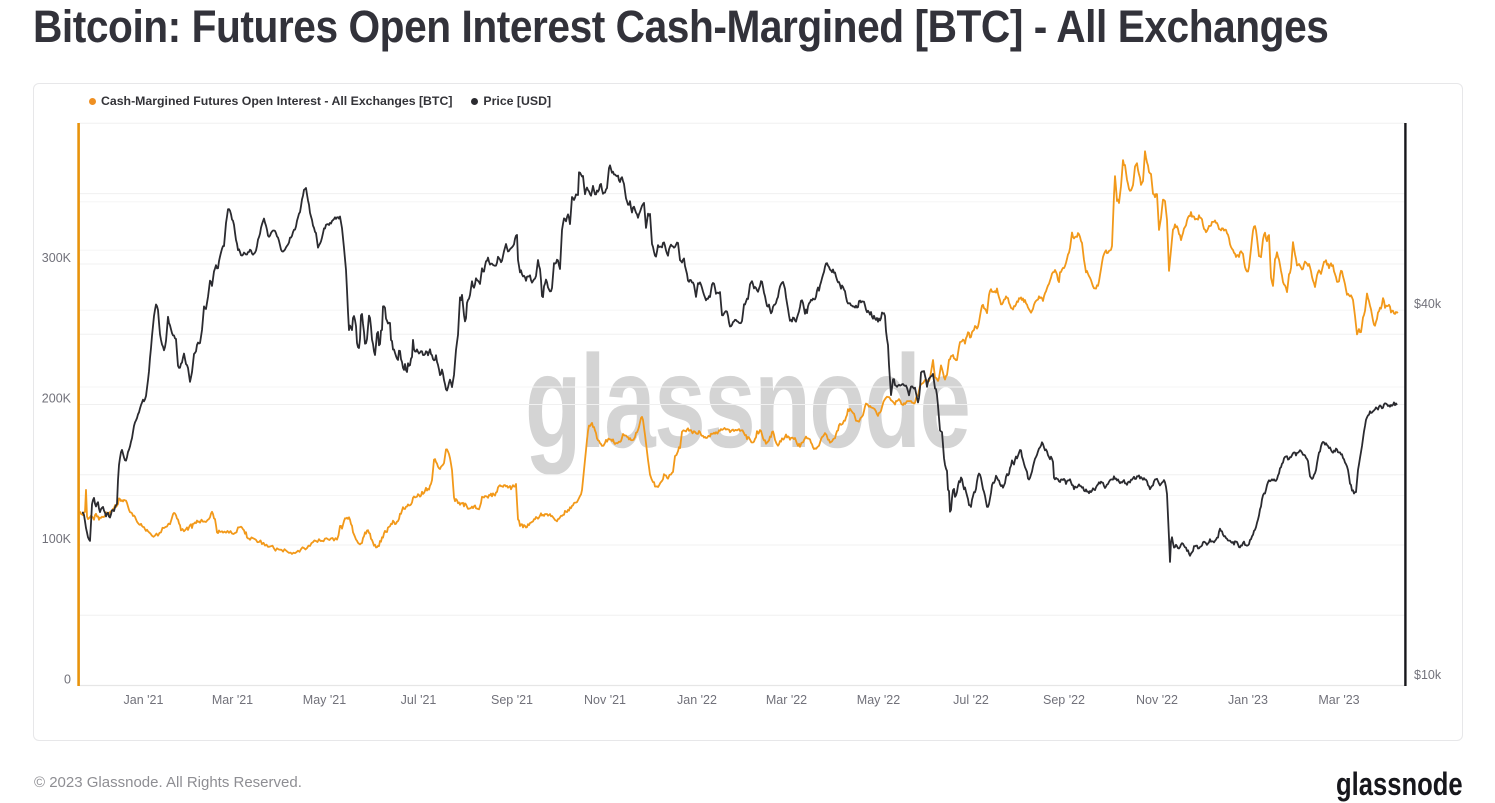  What do you see at coordinates (1248, 700) in the screenshot?
I see `svg-text: Jan '23` at bounding box center [1248, 700].